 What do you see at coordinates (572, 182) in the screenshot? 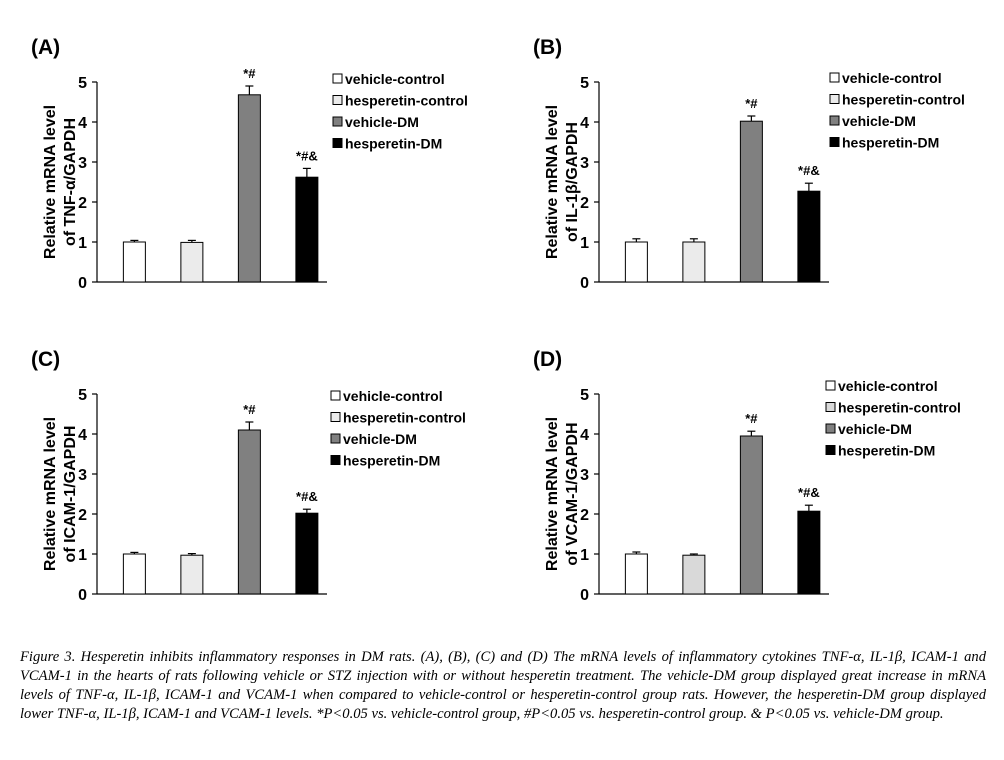
I see `y-axis-label: of IL-1β/GAPDH` at bounding box center [572, 182].